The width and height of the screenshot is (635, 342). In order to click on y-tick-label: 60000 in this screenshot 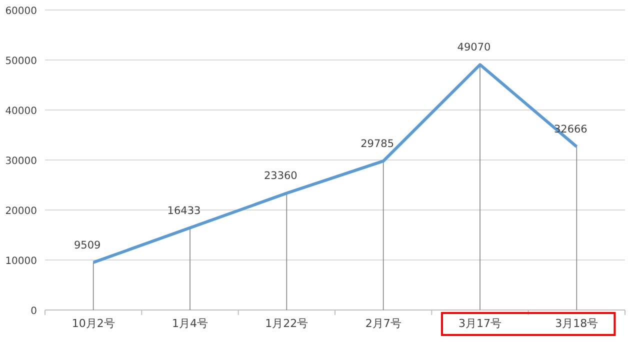, I will do `click(21, 11)`.